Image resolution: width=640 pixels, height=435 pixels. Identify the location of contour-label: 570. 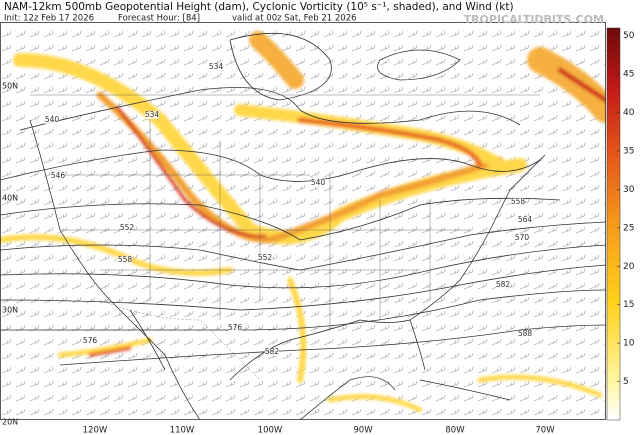
(522, 237).